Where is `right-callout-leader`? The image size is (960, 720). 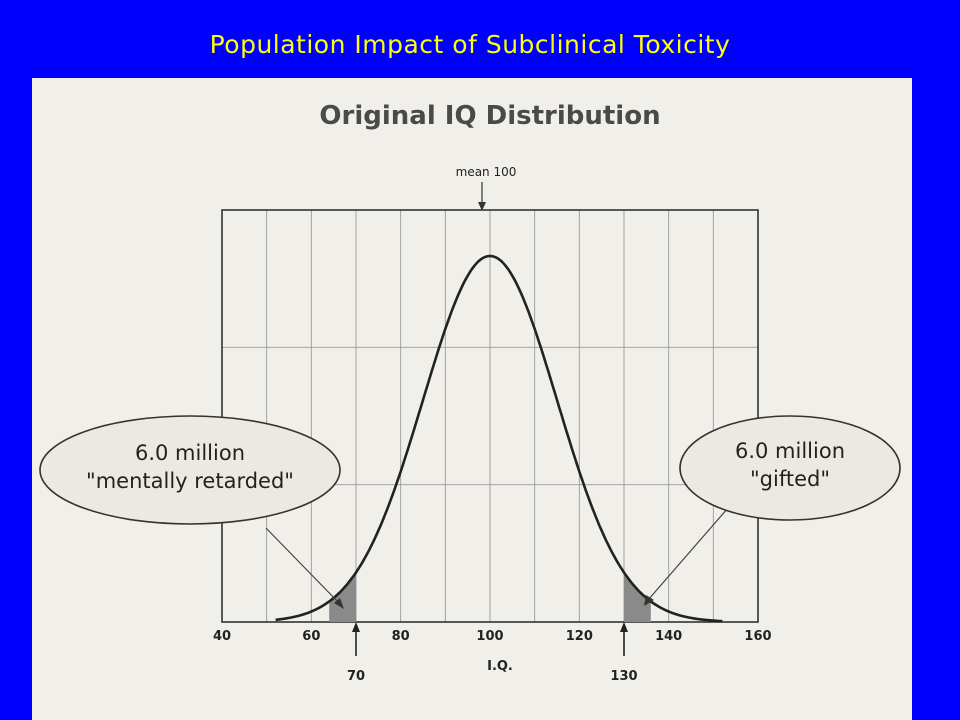 right-callout-leader is located at coordinates (688, 554).